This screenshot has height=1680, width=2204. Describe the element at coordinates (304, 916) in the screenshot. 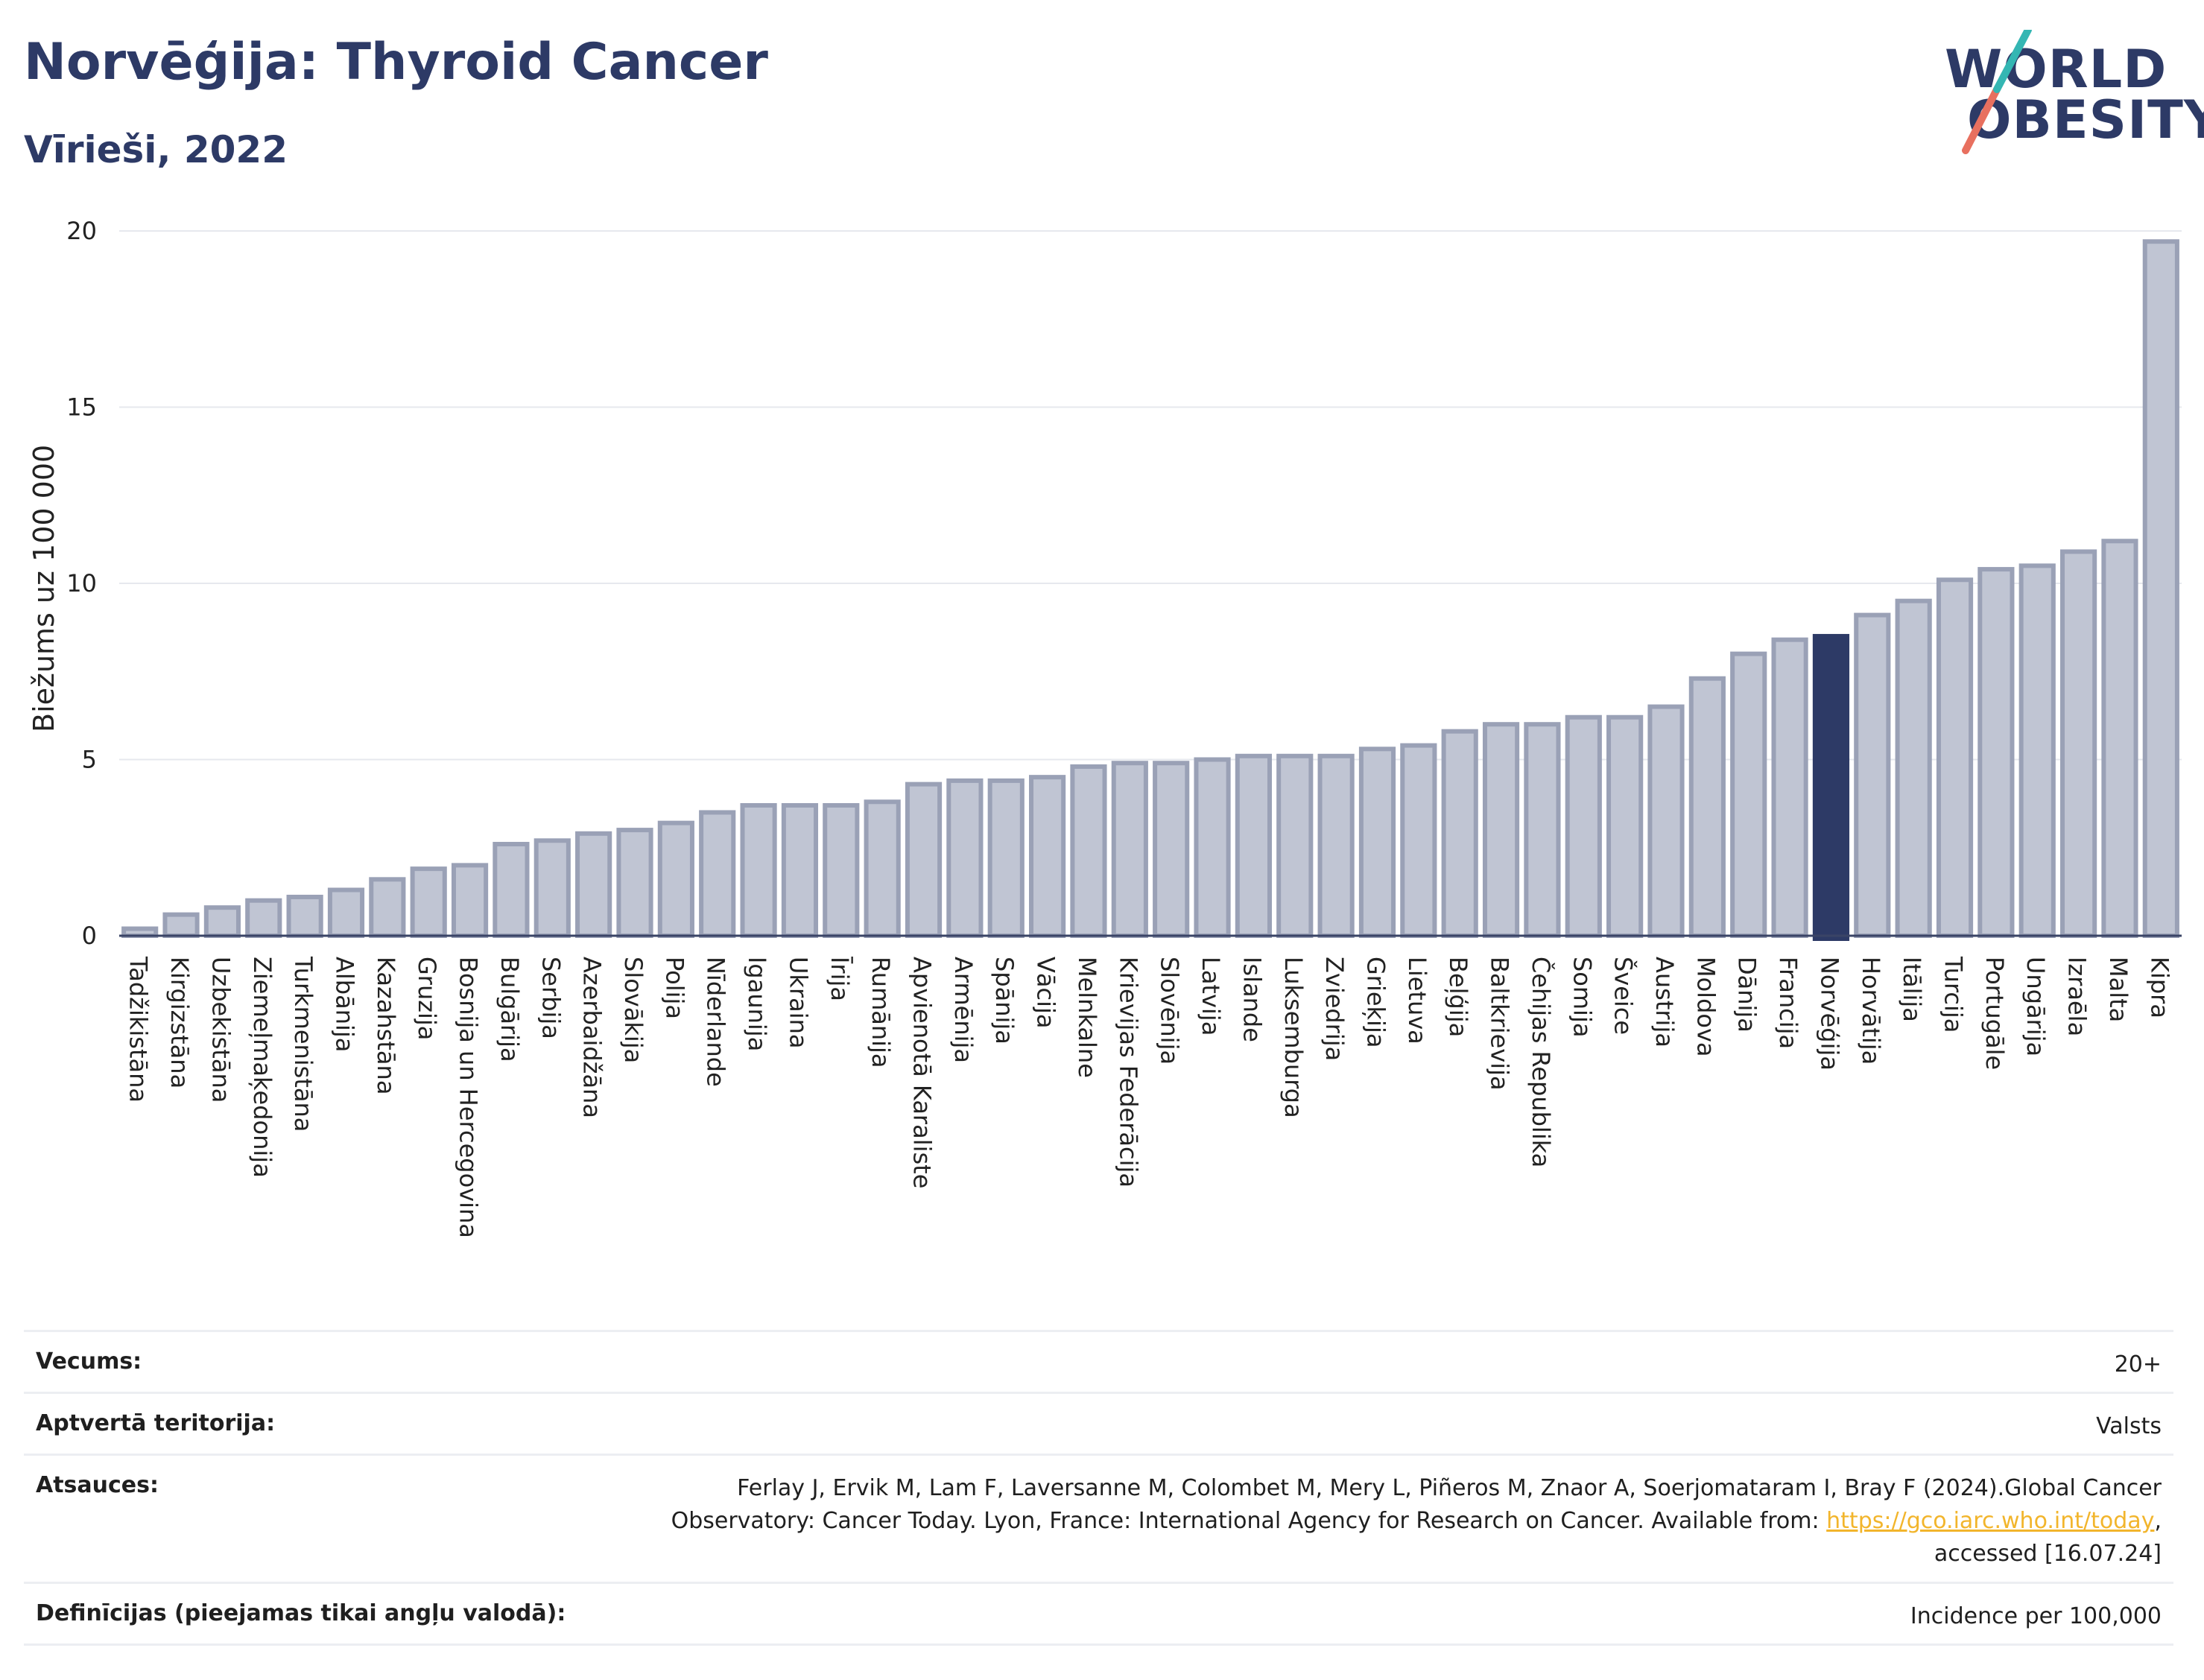

I see `bar-Turkmenistāna` at that location.